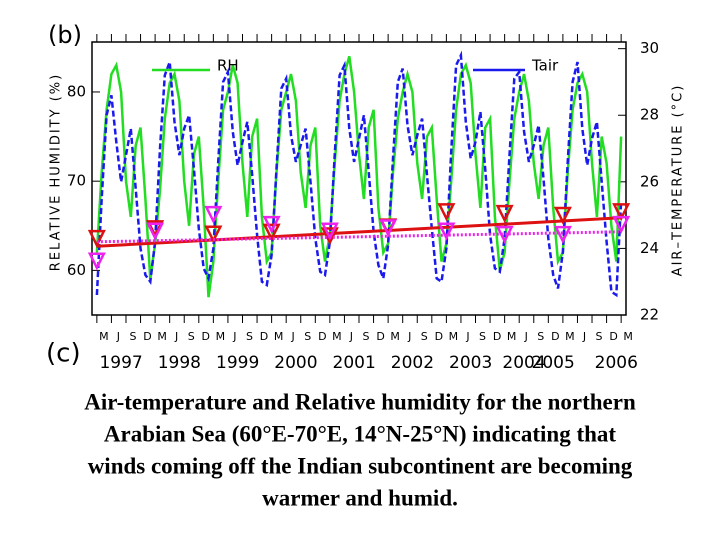 Image resolution: width=720 pixels, height=540 pixels. Describe the element at coordinates (678, 180) in the screenshot. I see `y2-axis-label: AIR–TEMPERATURE (°C)` at that location.